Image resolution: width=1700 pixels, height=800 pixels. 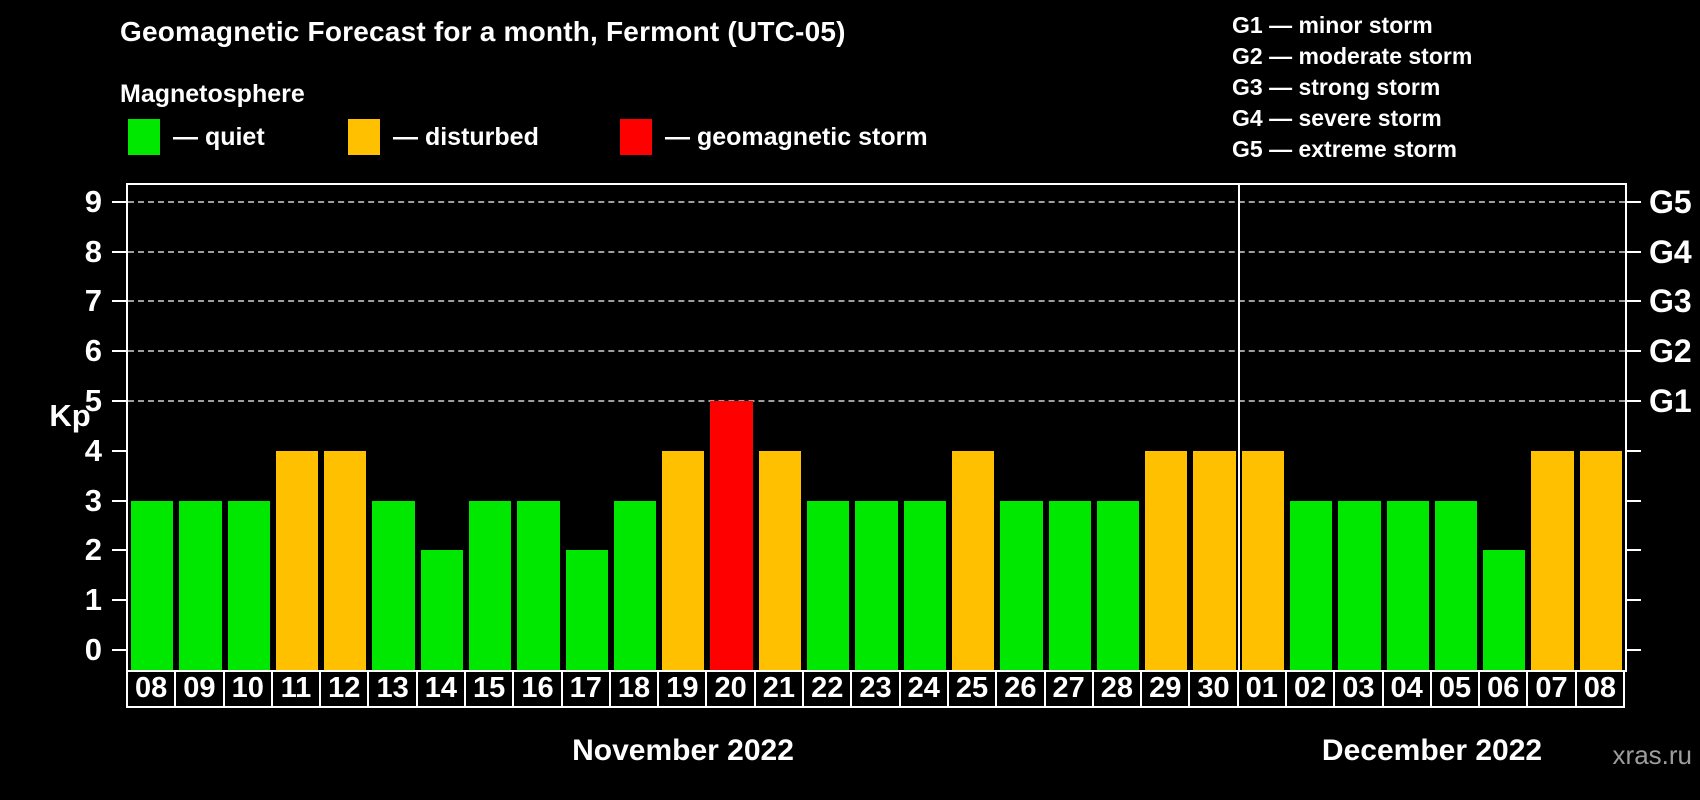 I want to click on g-legend-line: G3 — strong storm, so click(x=1336, y=87).